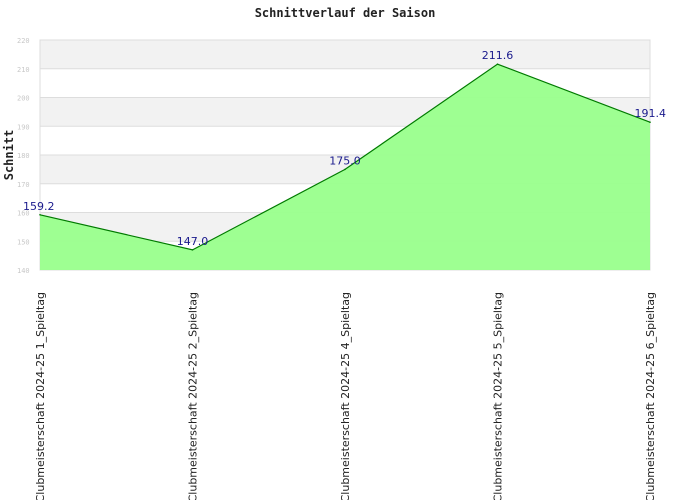 Image resolution: width=690 pixels, height=500 pixels. I want to click on y-tick-label: 220, so click(23, 41).